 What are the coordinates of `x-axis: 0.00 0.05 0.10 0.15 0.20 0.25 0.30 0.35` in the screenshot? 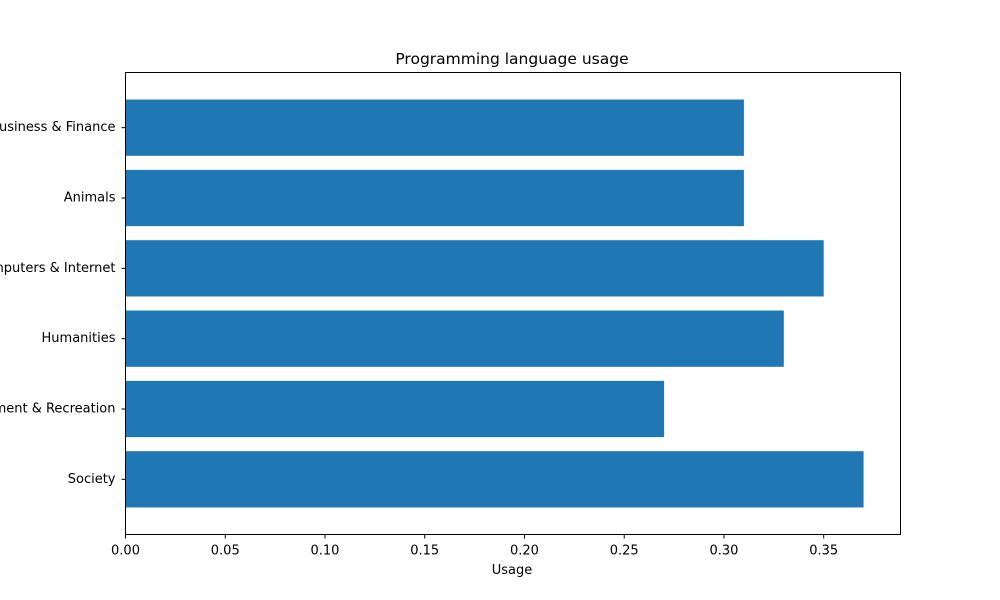 It's located at (474, 546).